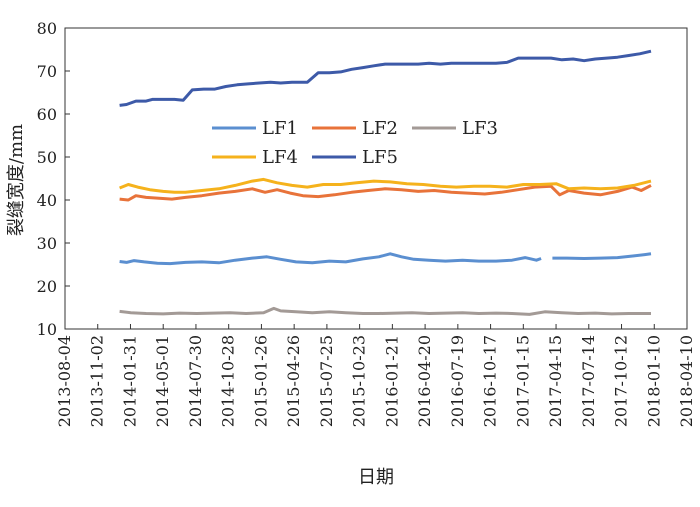  I want to click on x-tick-label: 2013-08-04, so click(64, 381).